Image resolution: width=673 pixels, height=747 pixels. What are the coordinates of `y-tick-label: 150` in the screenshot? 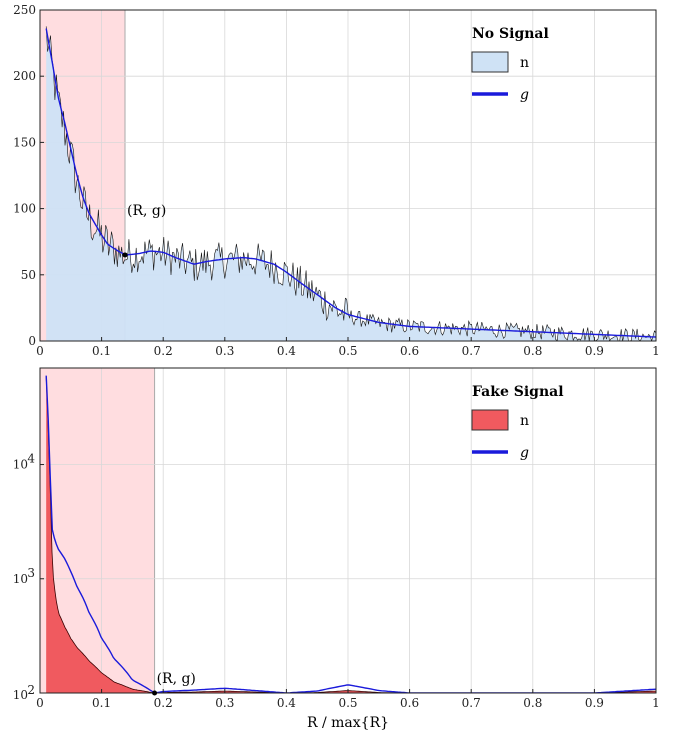 It's located at (24, 142).